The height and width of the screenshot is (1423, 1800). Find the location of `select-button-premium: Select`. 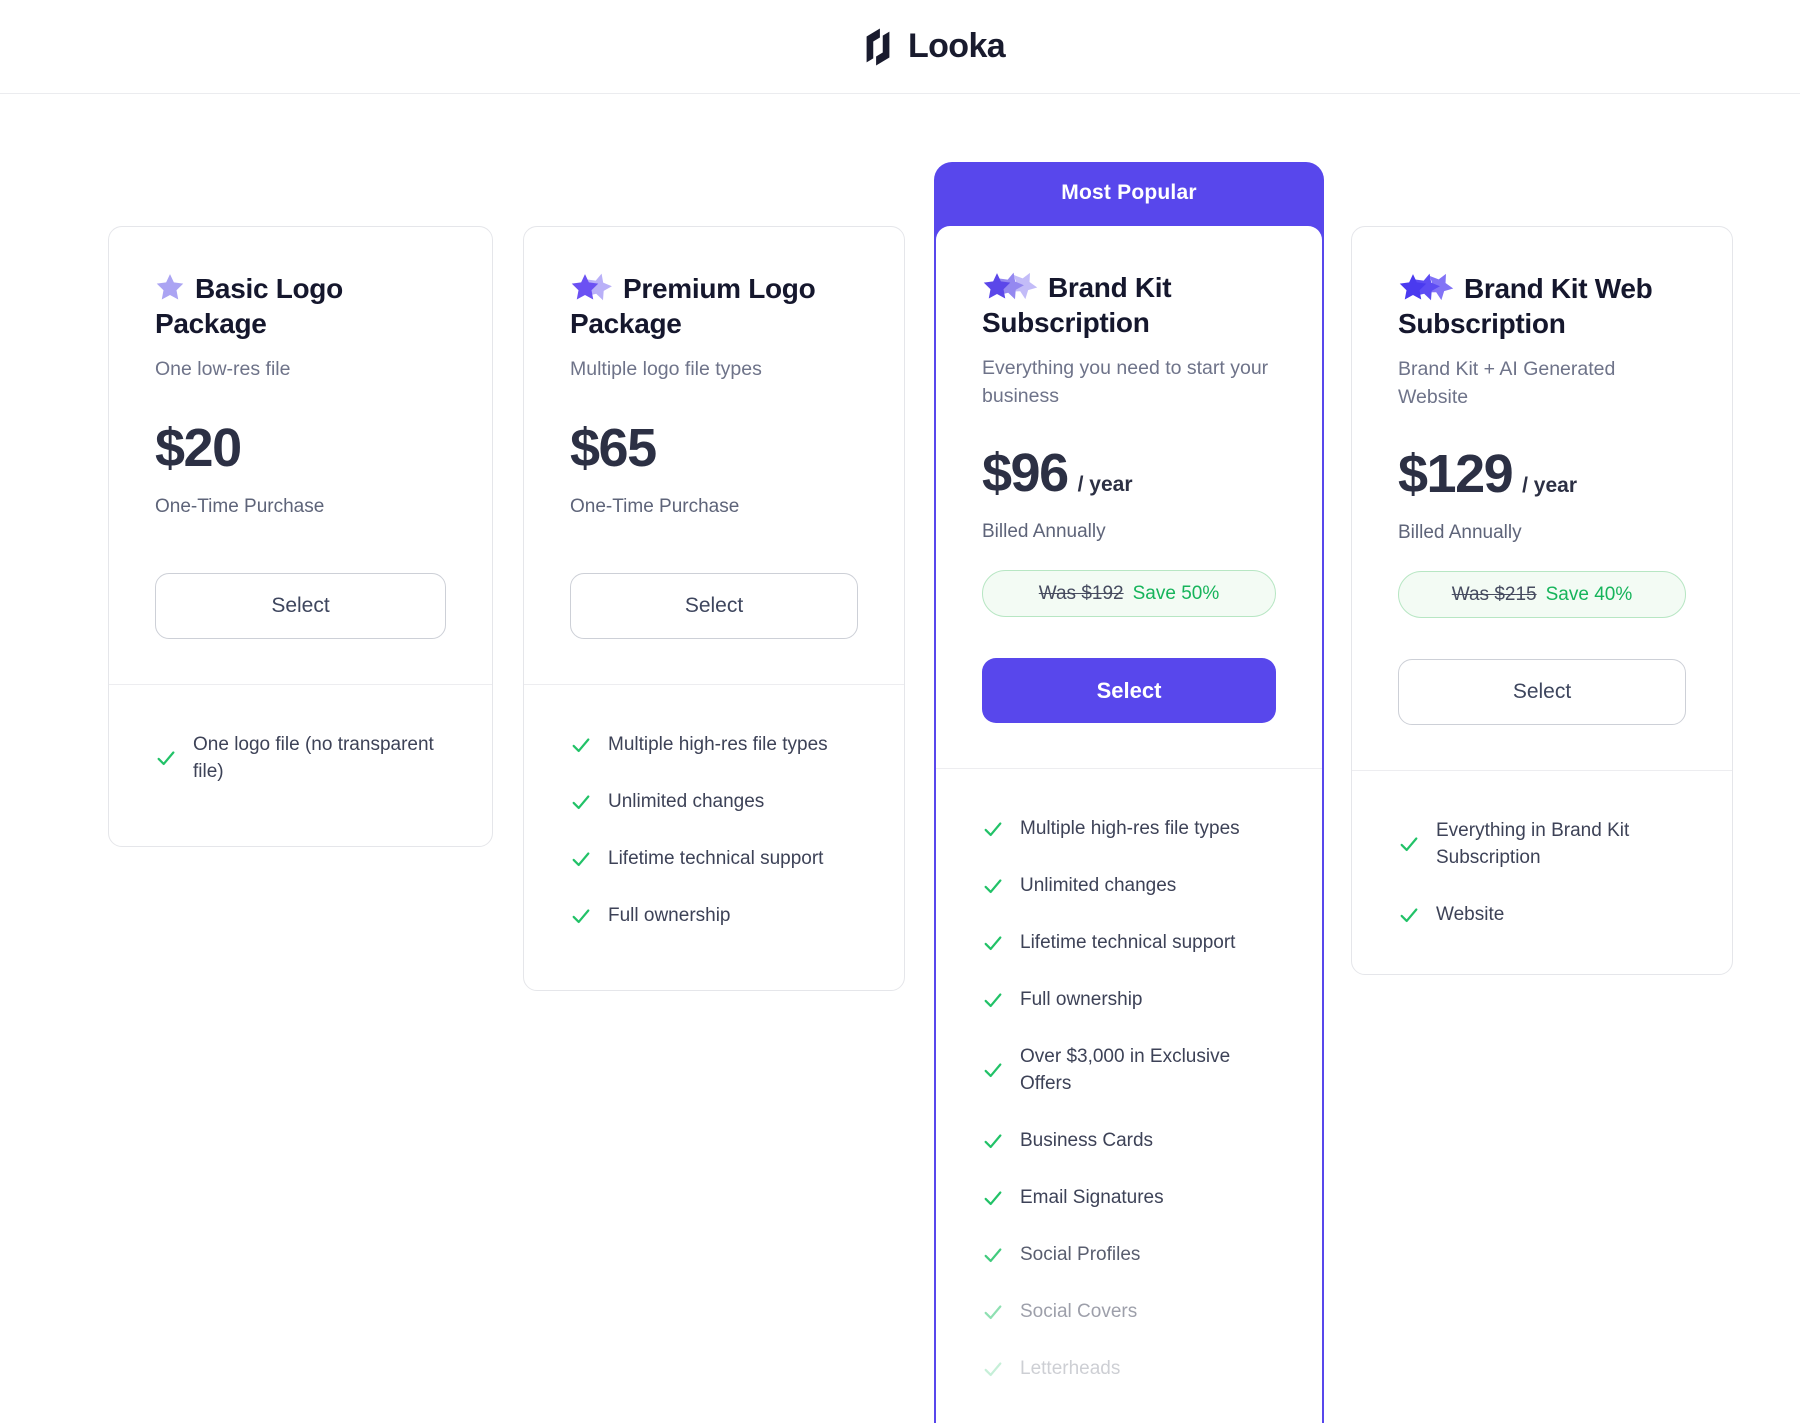

select-button-premium: Select is located at coordinates (714, 606).